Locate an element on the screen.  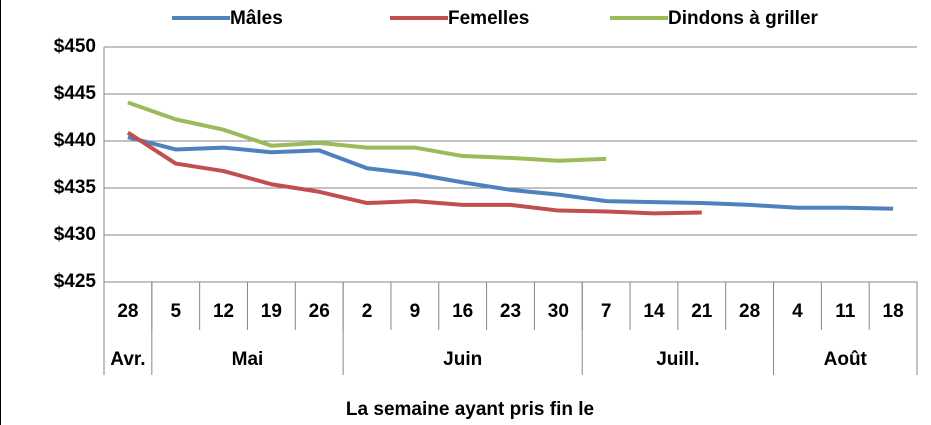
x-tick-label: 2 is located at coordinates (367, 311).